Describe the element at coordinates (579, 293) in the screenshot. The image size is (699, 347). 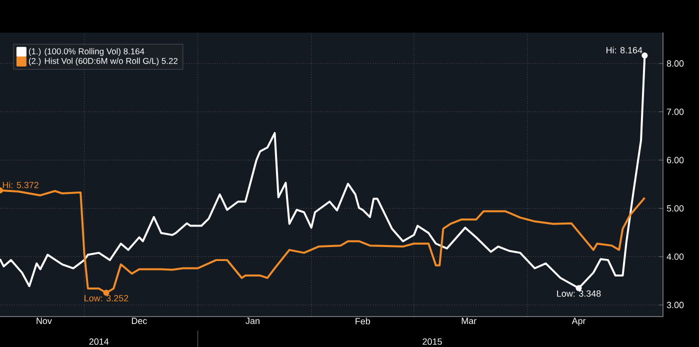
I see `annotation: Low: 3.348` at that location.